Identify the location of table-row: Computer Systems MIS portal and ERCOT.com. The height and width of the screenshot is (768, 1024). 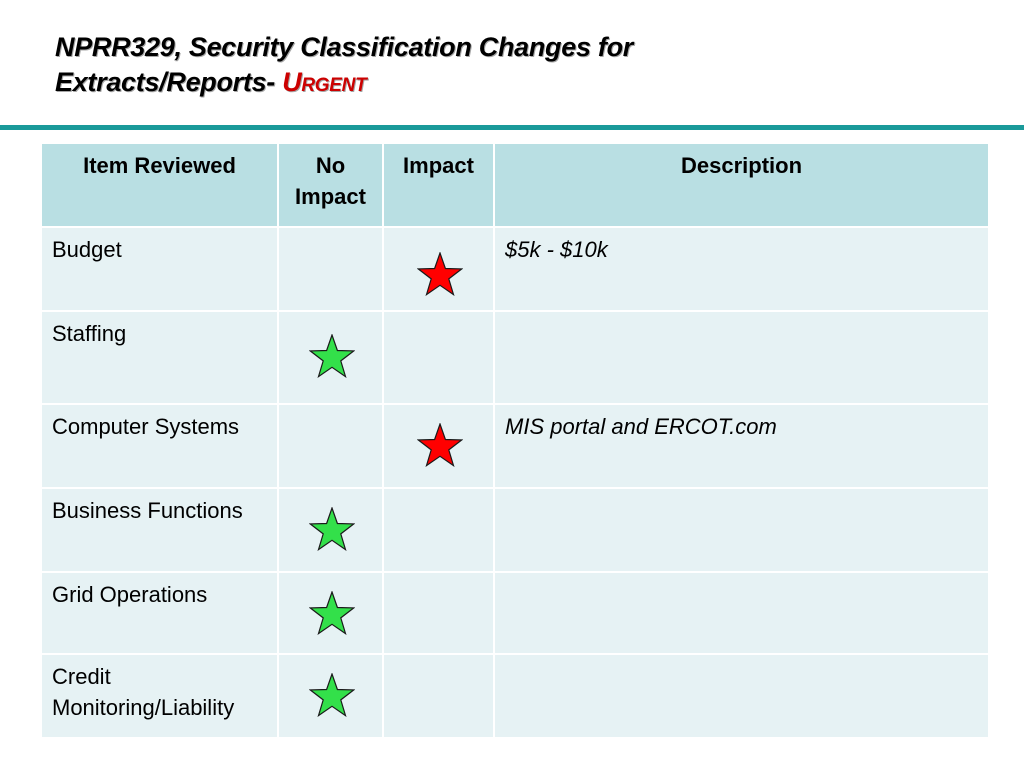
(516, 447).